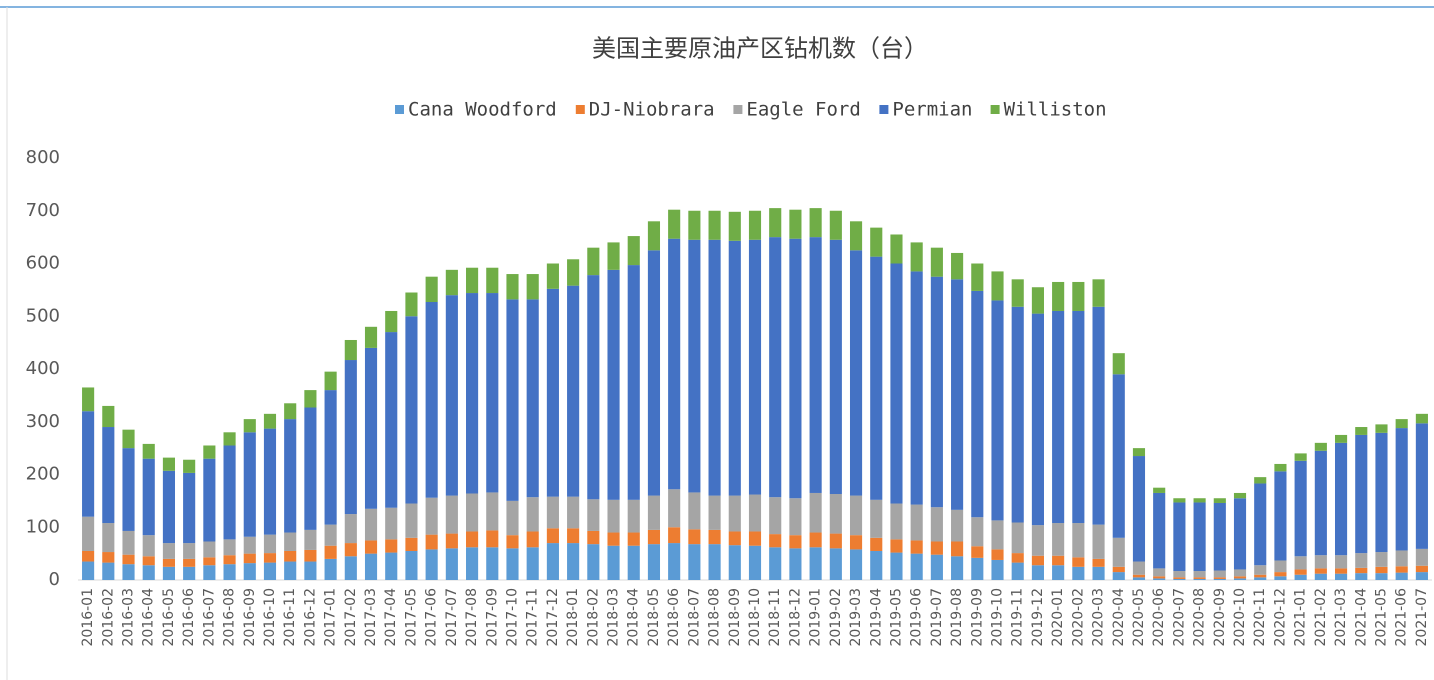  Describe the element at coordinates (351, 617) in the screenshot. I see `x-tick-label: 2017-02` at that location.